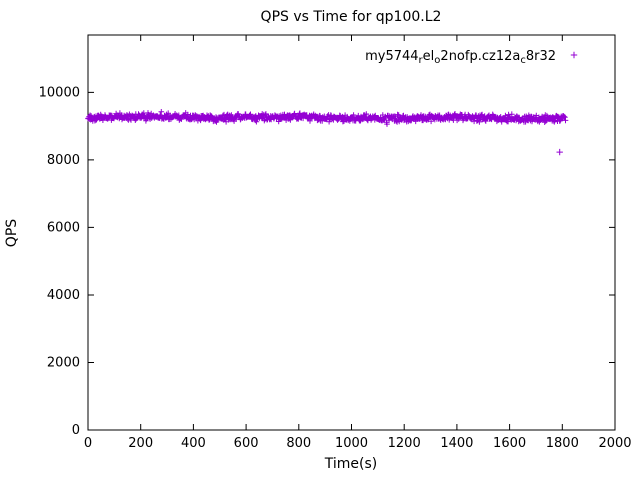  Describe the element at coordinates (460, 57) in the screenshot. I see `legend-label: my5744r​elo​2nofp.cz12ac​8r32` at that location.